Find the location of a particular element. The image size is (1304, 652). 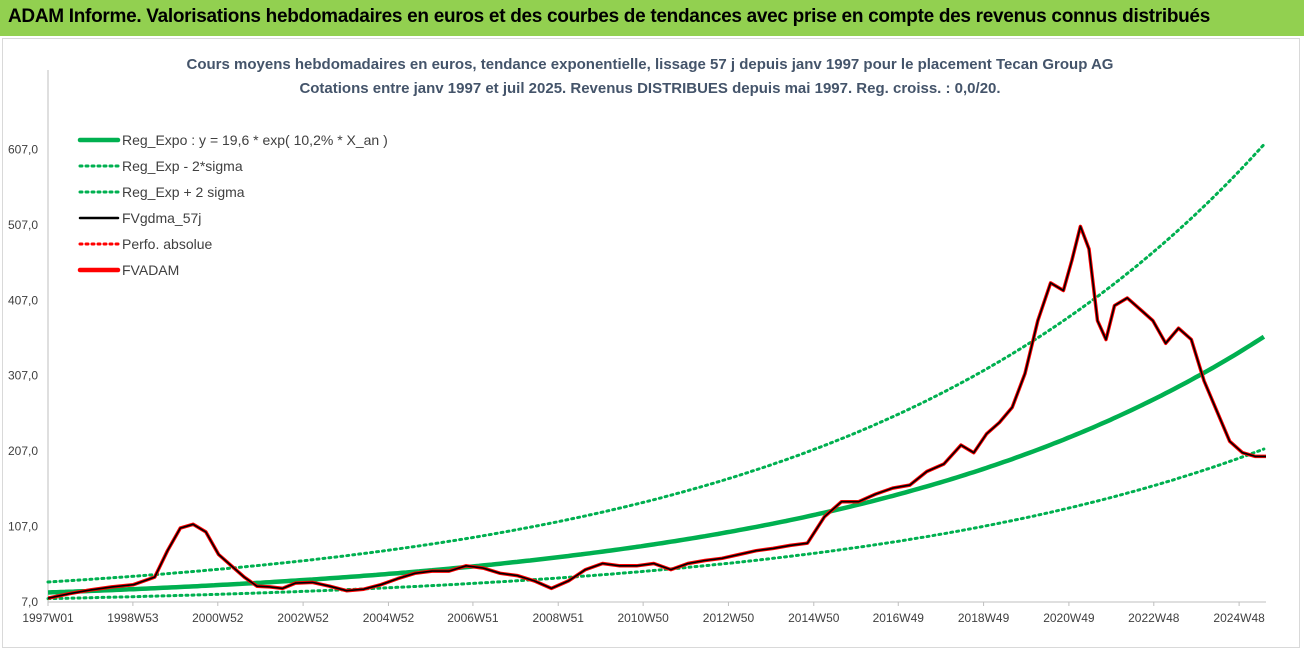

y-tick-label: 407,0 is located at coordinates (23, 300).